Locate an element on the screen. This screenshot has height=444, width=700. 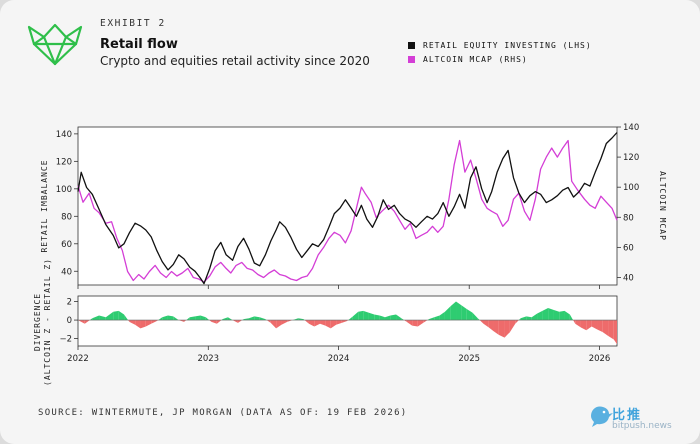
legend-label-altcoin: ALTCOIN MCAP (RHS) is located at coordinates (475, 59).